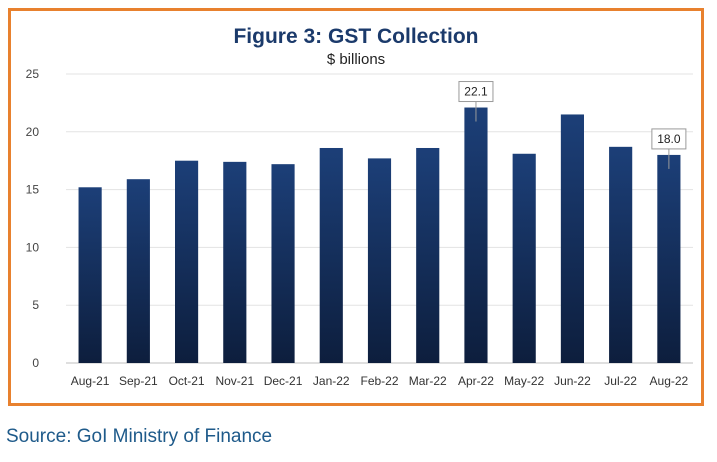  Describe the element at coordinates (90, 381) in the screenshot. I see `x-tick-label: Aug-21` at that location.